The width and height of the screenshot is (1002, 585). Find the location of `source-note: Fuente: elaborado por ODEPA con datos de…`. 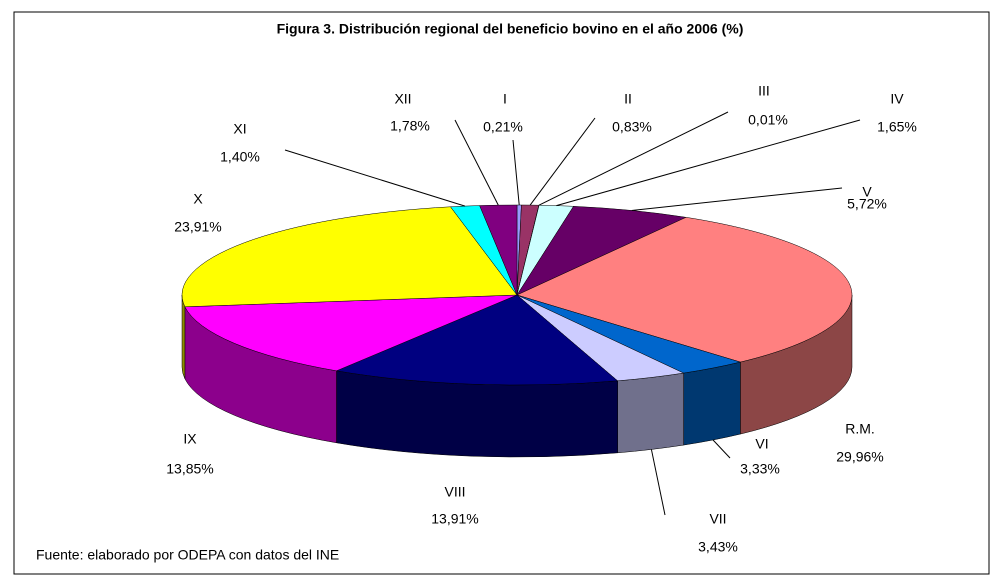

source-note: Fuente: elaborado por ODEPA con datos de… is located at coordinates (187, 555).